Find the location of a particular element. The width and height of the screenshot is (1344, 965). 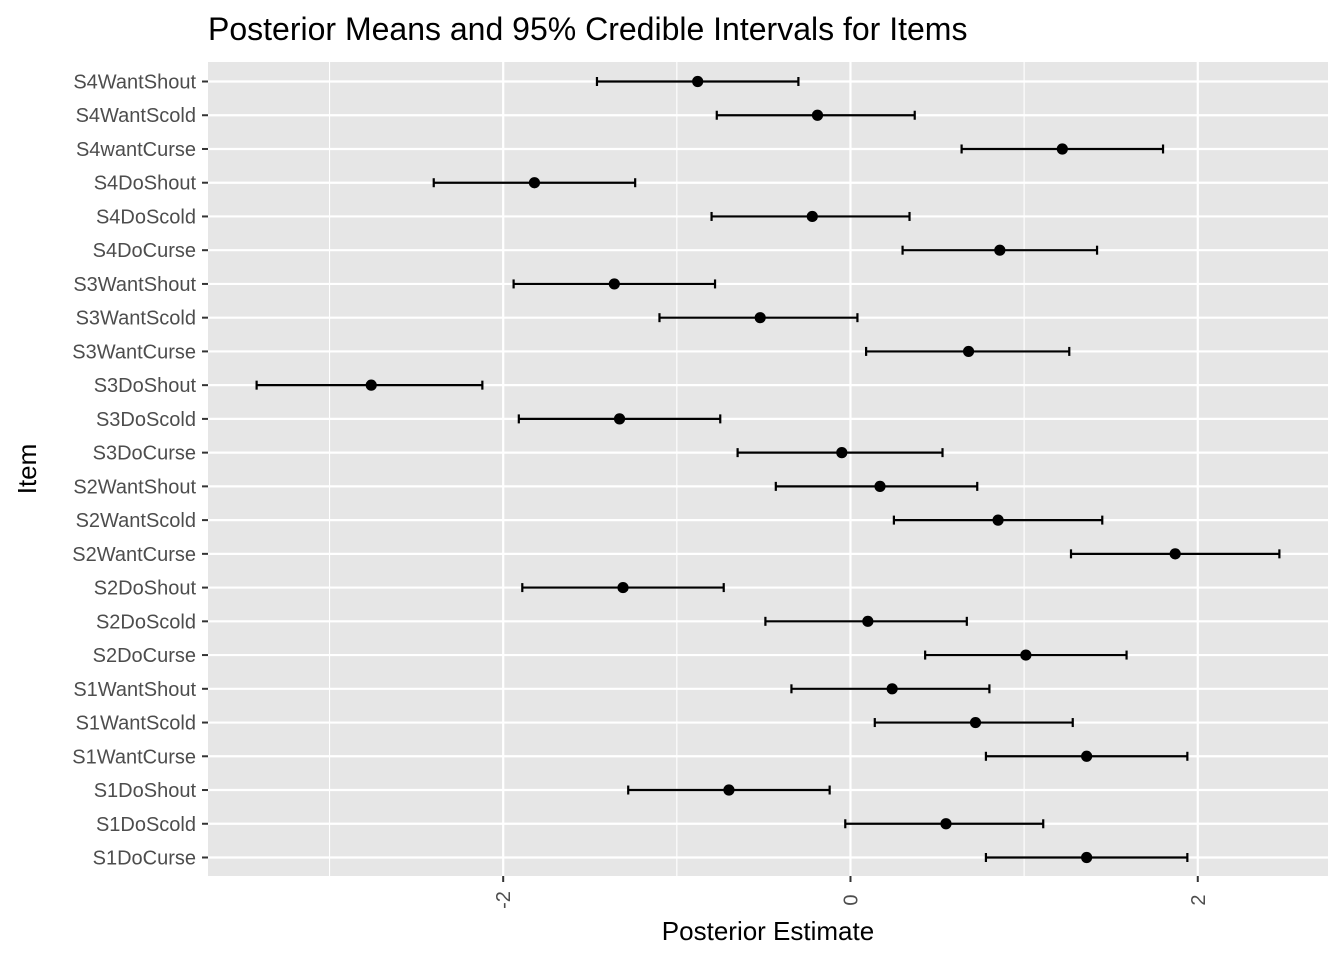

y-tick-label: S2DoCurse is located at coordinates (144, 656).